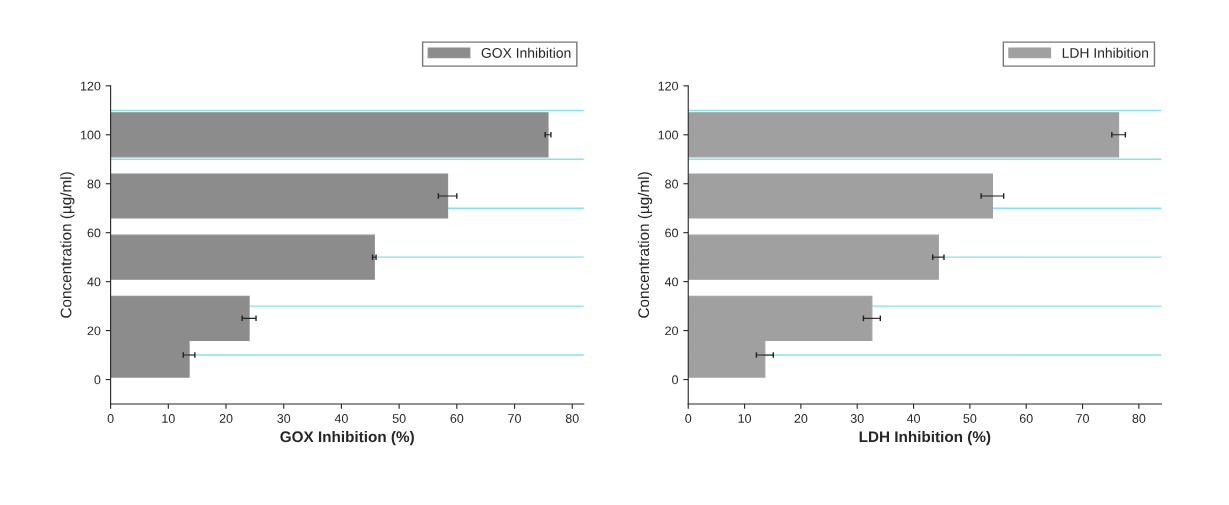  I want to click on legend-label: LDH Inhibition, so click(1105, 52).